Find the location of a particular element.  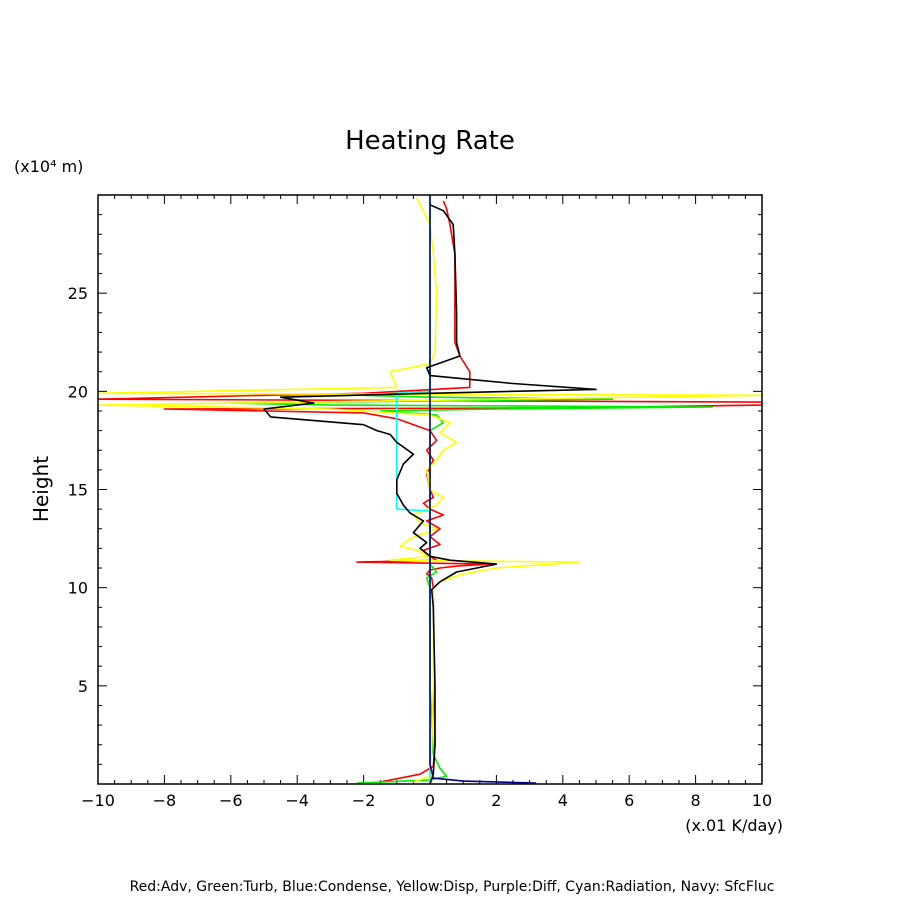

y-tick-label: 25 is located at coordinates (78, 293).